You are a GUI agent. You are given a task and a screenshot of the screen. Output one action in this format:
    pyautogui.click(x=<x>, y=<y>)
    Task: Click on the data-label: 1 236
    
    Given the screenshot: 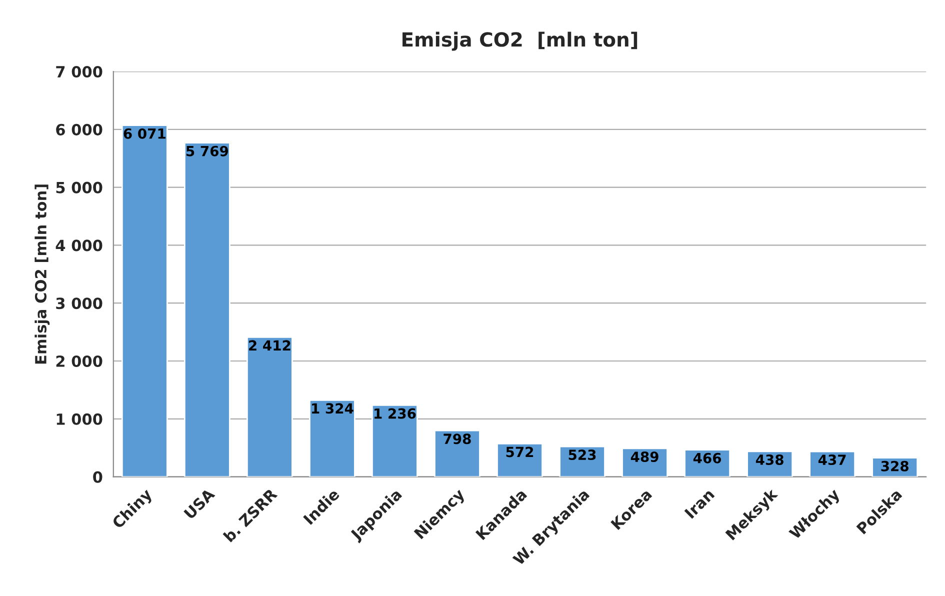 What is the action you would take?
    pyautogui.click(x=395, y=413)
    